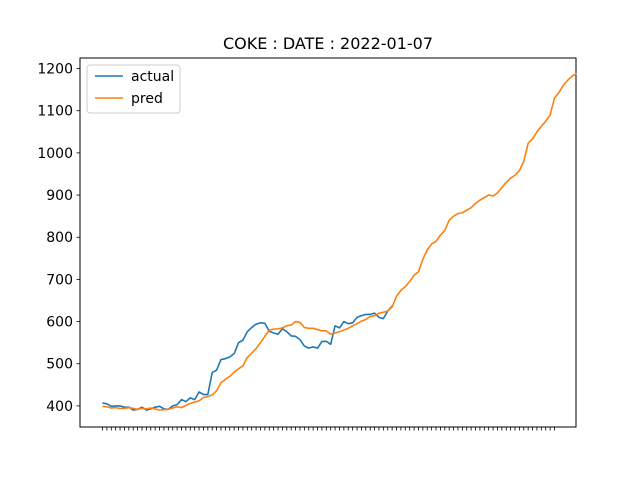 This screenshot has width=640, height=480. I want to click on y-tick-label: 700, so click(59, 280).